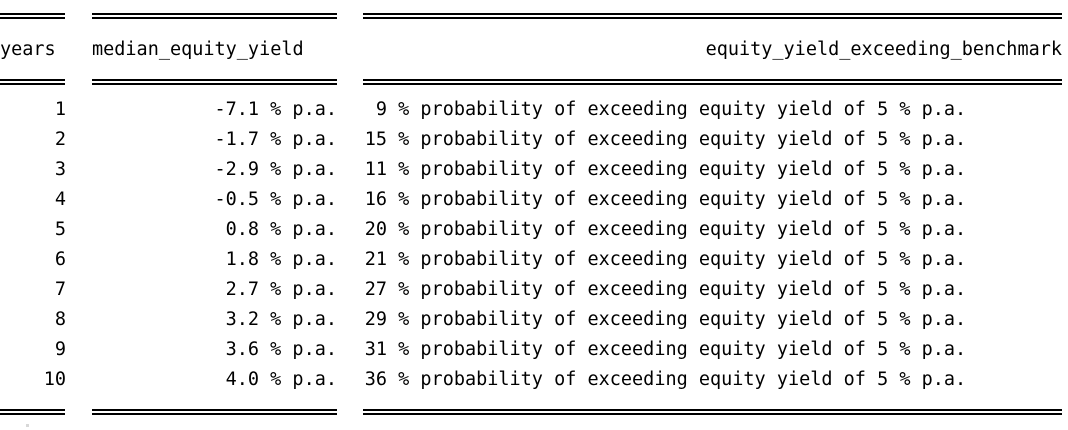  Describe the element at coordinates (60, 169) in the screenshot. I see `cell-years: 3` at that location.